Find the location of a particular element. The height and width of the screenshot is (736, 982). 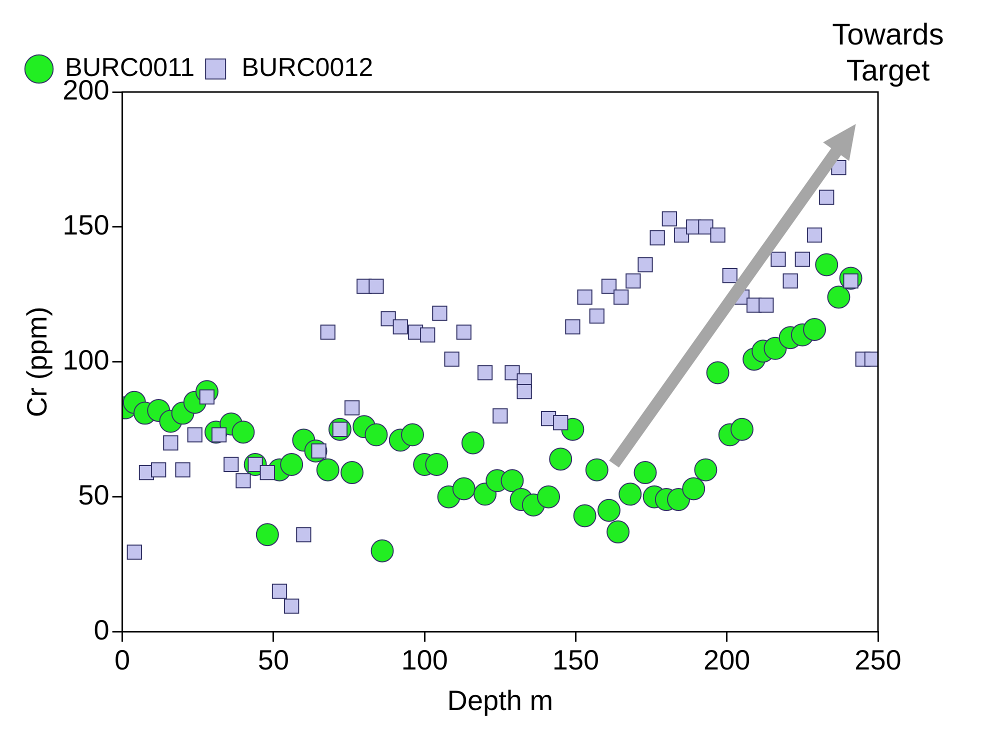

x-tick-label: 0 is located at coordinates (122, 660).